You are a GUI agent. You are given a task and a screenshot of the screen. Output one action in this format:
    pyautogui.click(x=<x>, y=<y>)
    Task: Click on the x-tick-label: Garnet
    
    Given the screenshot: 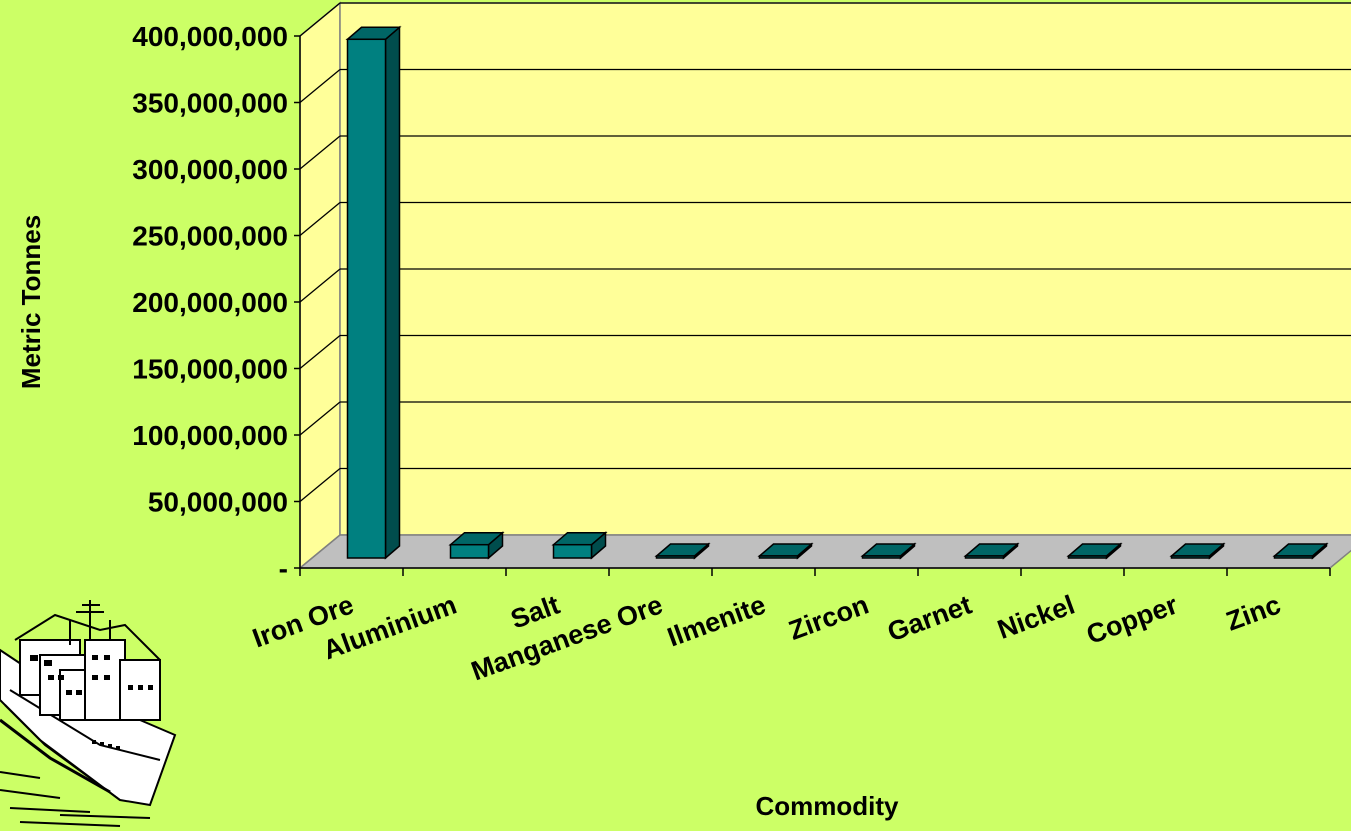 What is the action you would take?
    pyautogui.click(x=930, y=618)
    